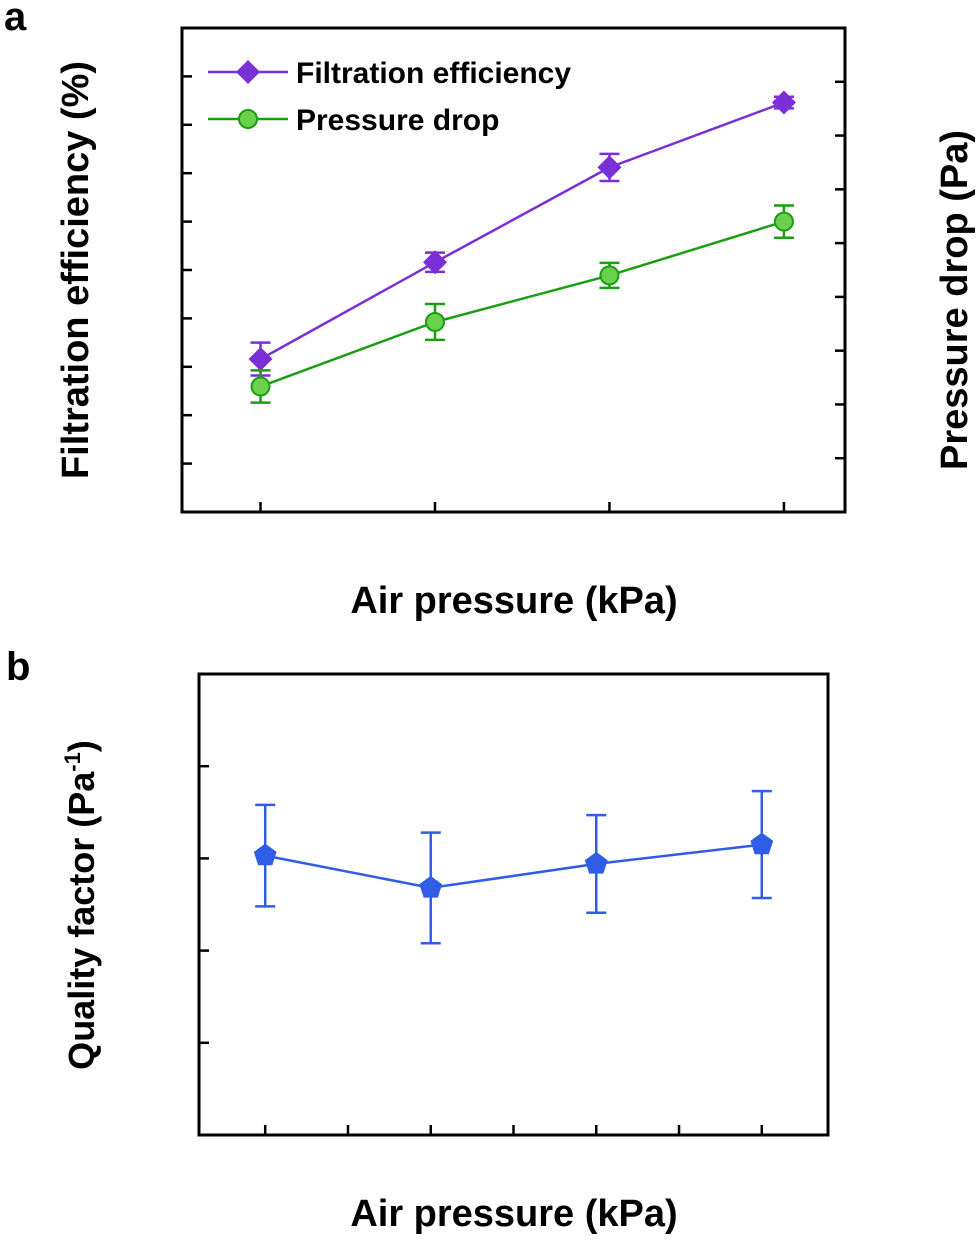 This screenshot has width=980, height=1241. Describe the element at coordinates (248, 72) in the screenshot. I see `legend-marker-filtration-efficiency` at that location.